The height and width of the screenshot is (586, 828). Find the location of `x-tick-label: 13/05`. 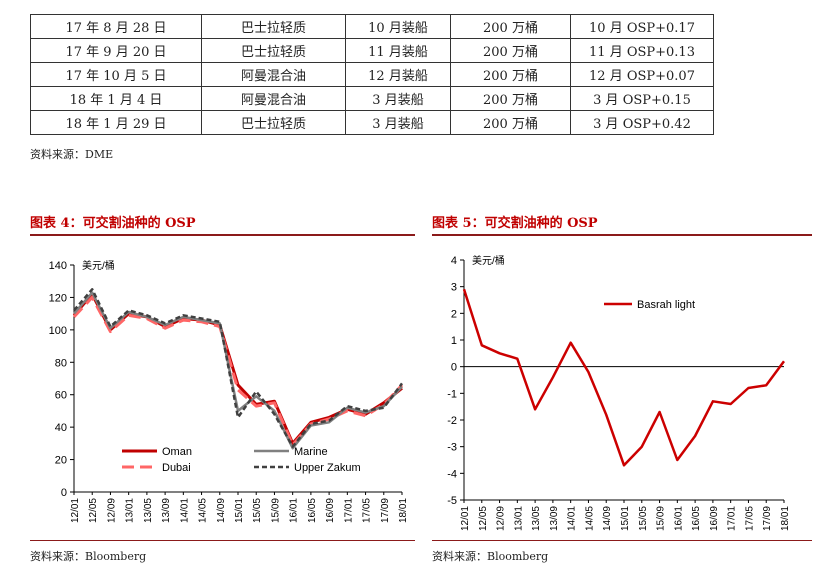

x-tick-label: 13/05 is located at coordinates (148, 510).